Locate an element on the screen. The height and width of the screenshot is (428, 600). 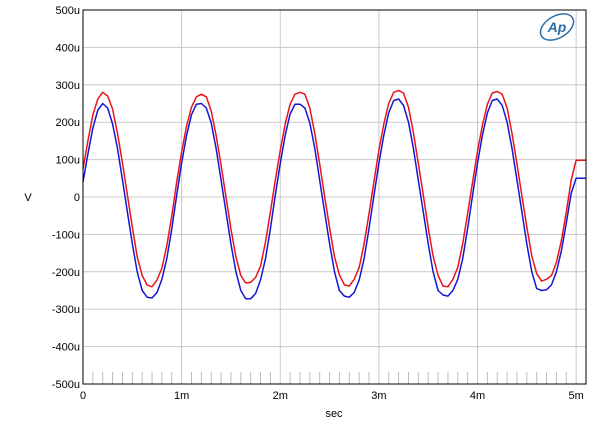
y-tick-label: -100u is located at coordinates (66, 235).